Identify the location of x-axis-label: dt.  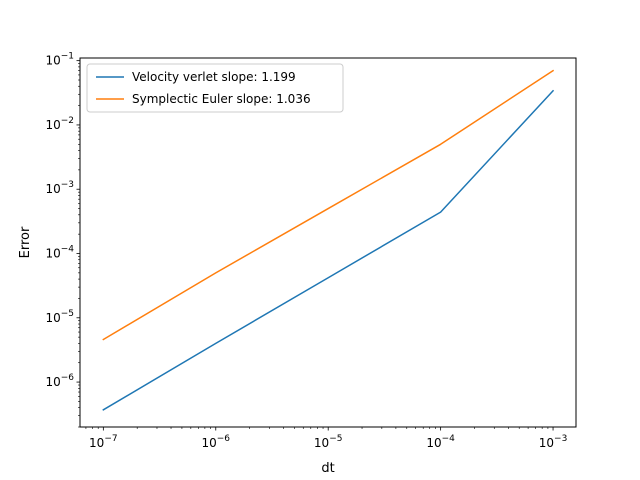
(327, 468).